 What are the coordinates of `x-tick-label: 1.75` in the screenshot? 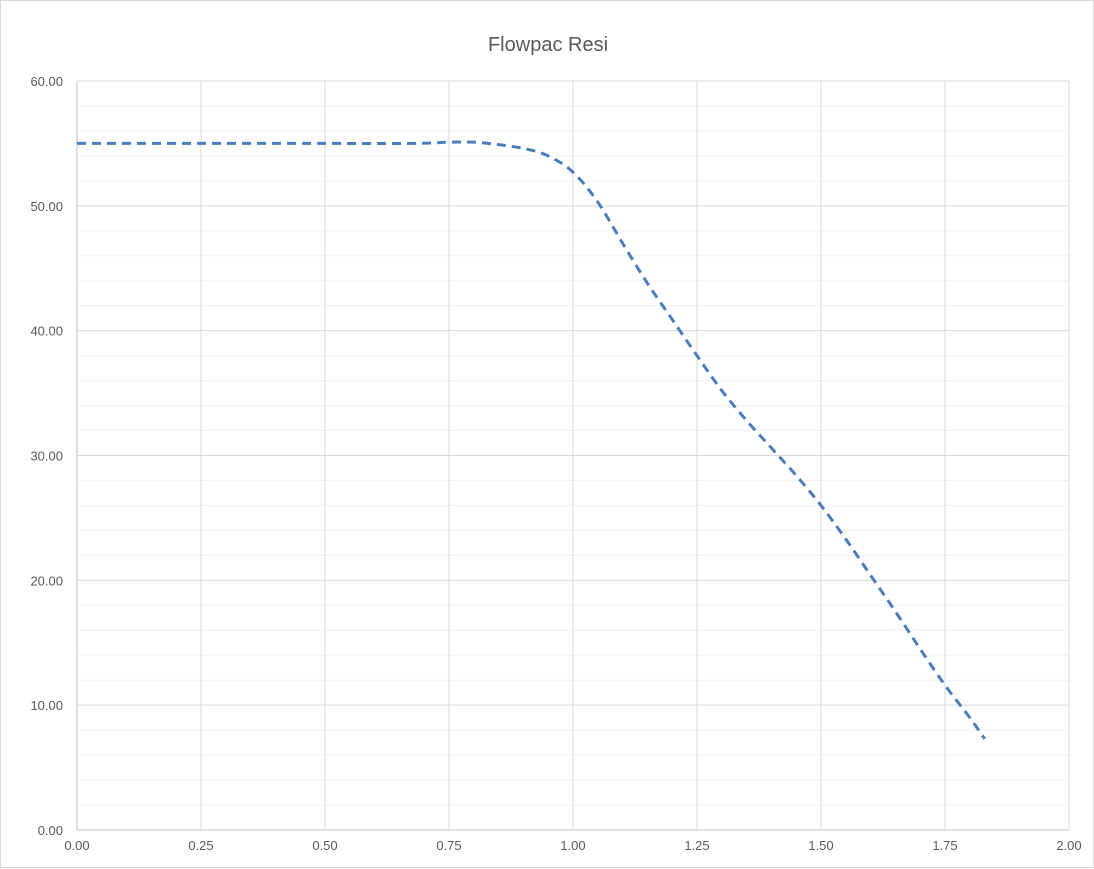 It's located at (944, 845).